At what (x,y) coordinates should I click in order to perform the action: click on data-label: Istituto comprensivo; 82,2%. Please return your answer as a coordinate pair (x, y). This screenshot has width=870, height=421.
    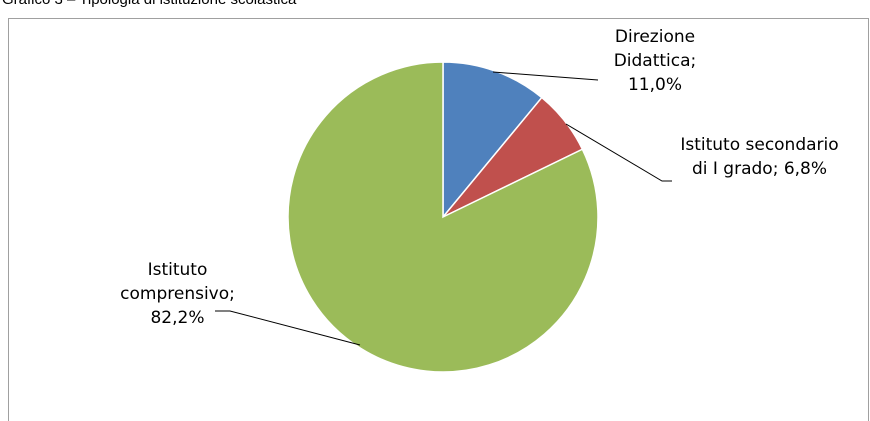
    Looking at the image, I should click on (177, 294).